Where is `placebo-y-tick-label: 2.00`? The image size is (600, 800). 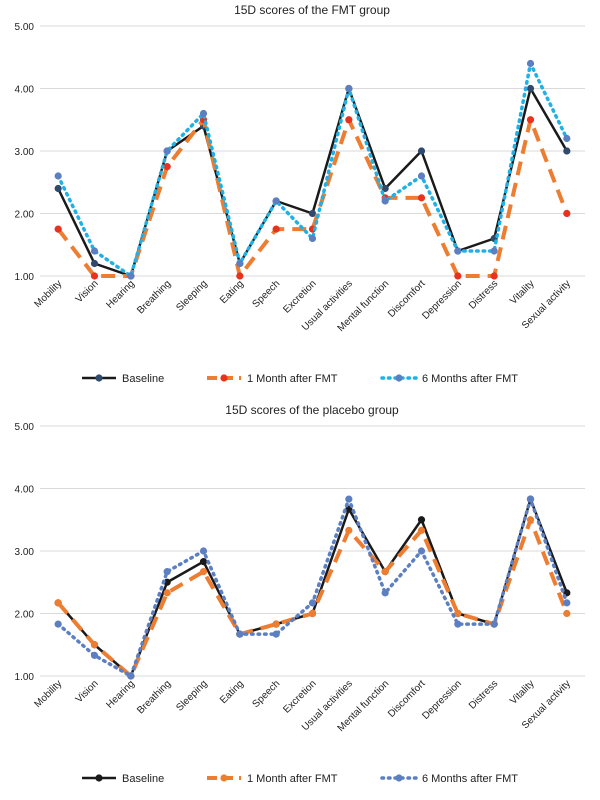
placebo-y-tick-label: 2.00 is located at coordinates (25, 615).